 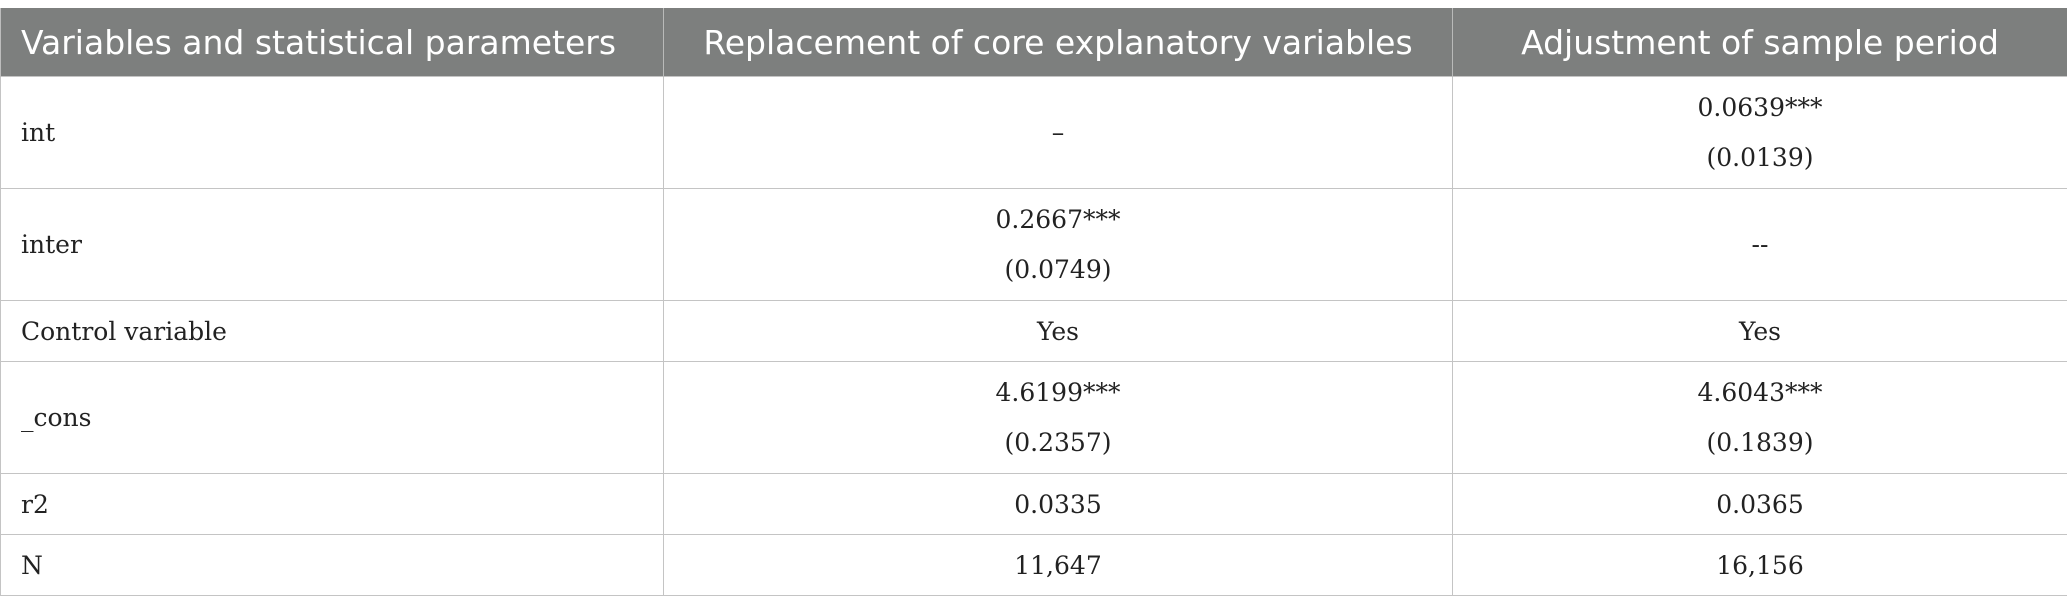 What do you see at coordinates (332, 42) in the screenshot?
I see `header-variables: Variables and statistical parameters` at bounding box center [332, 42].